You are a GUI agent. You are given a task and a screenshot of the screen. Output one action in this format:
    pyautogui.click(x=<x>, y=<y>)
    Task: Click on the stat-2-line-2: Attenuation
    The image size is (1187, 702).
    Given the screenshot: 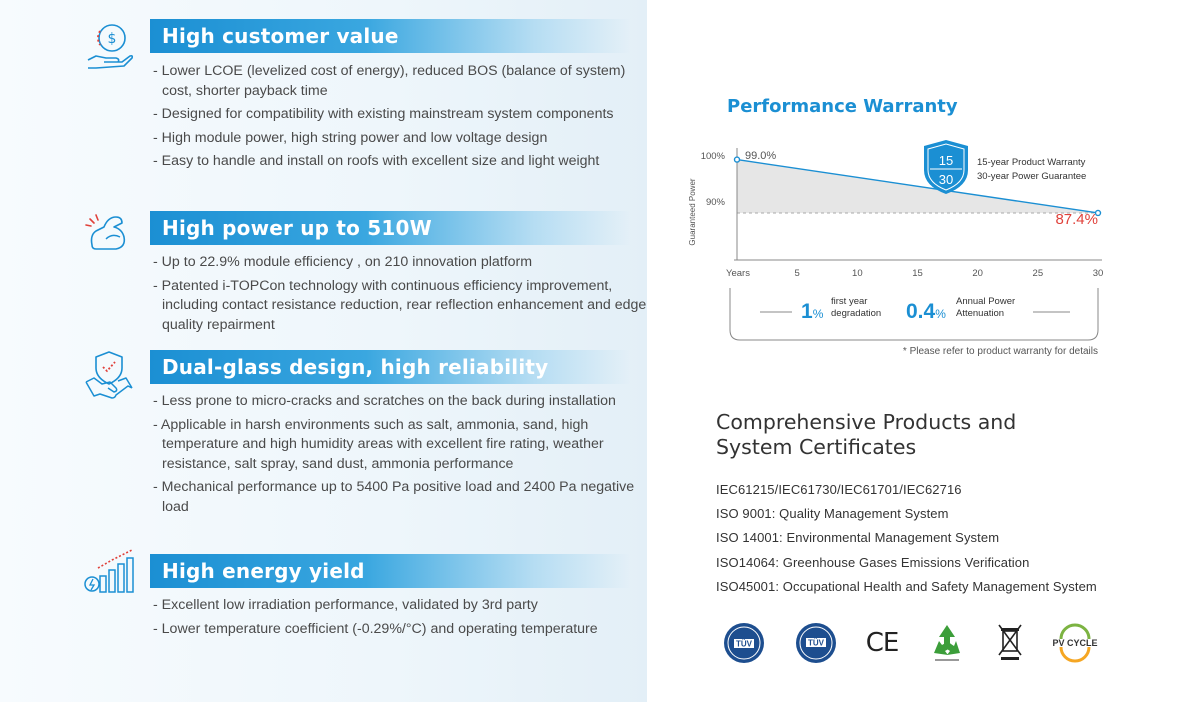 What is the action you would take?
    pyautogui.click(x=980, y=313)
    